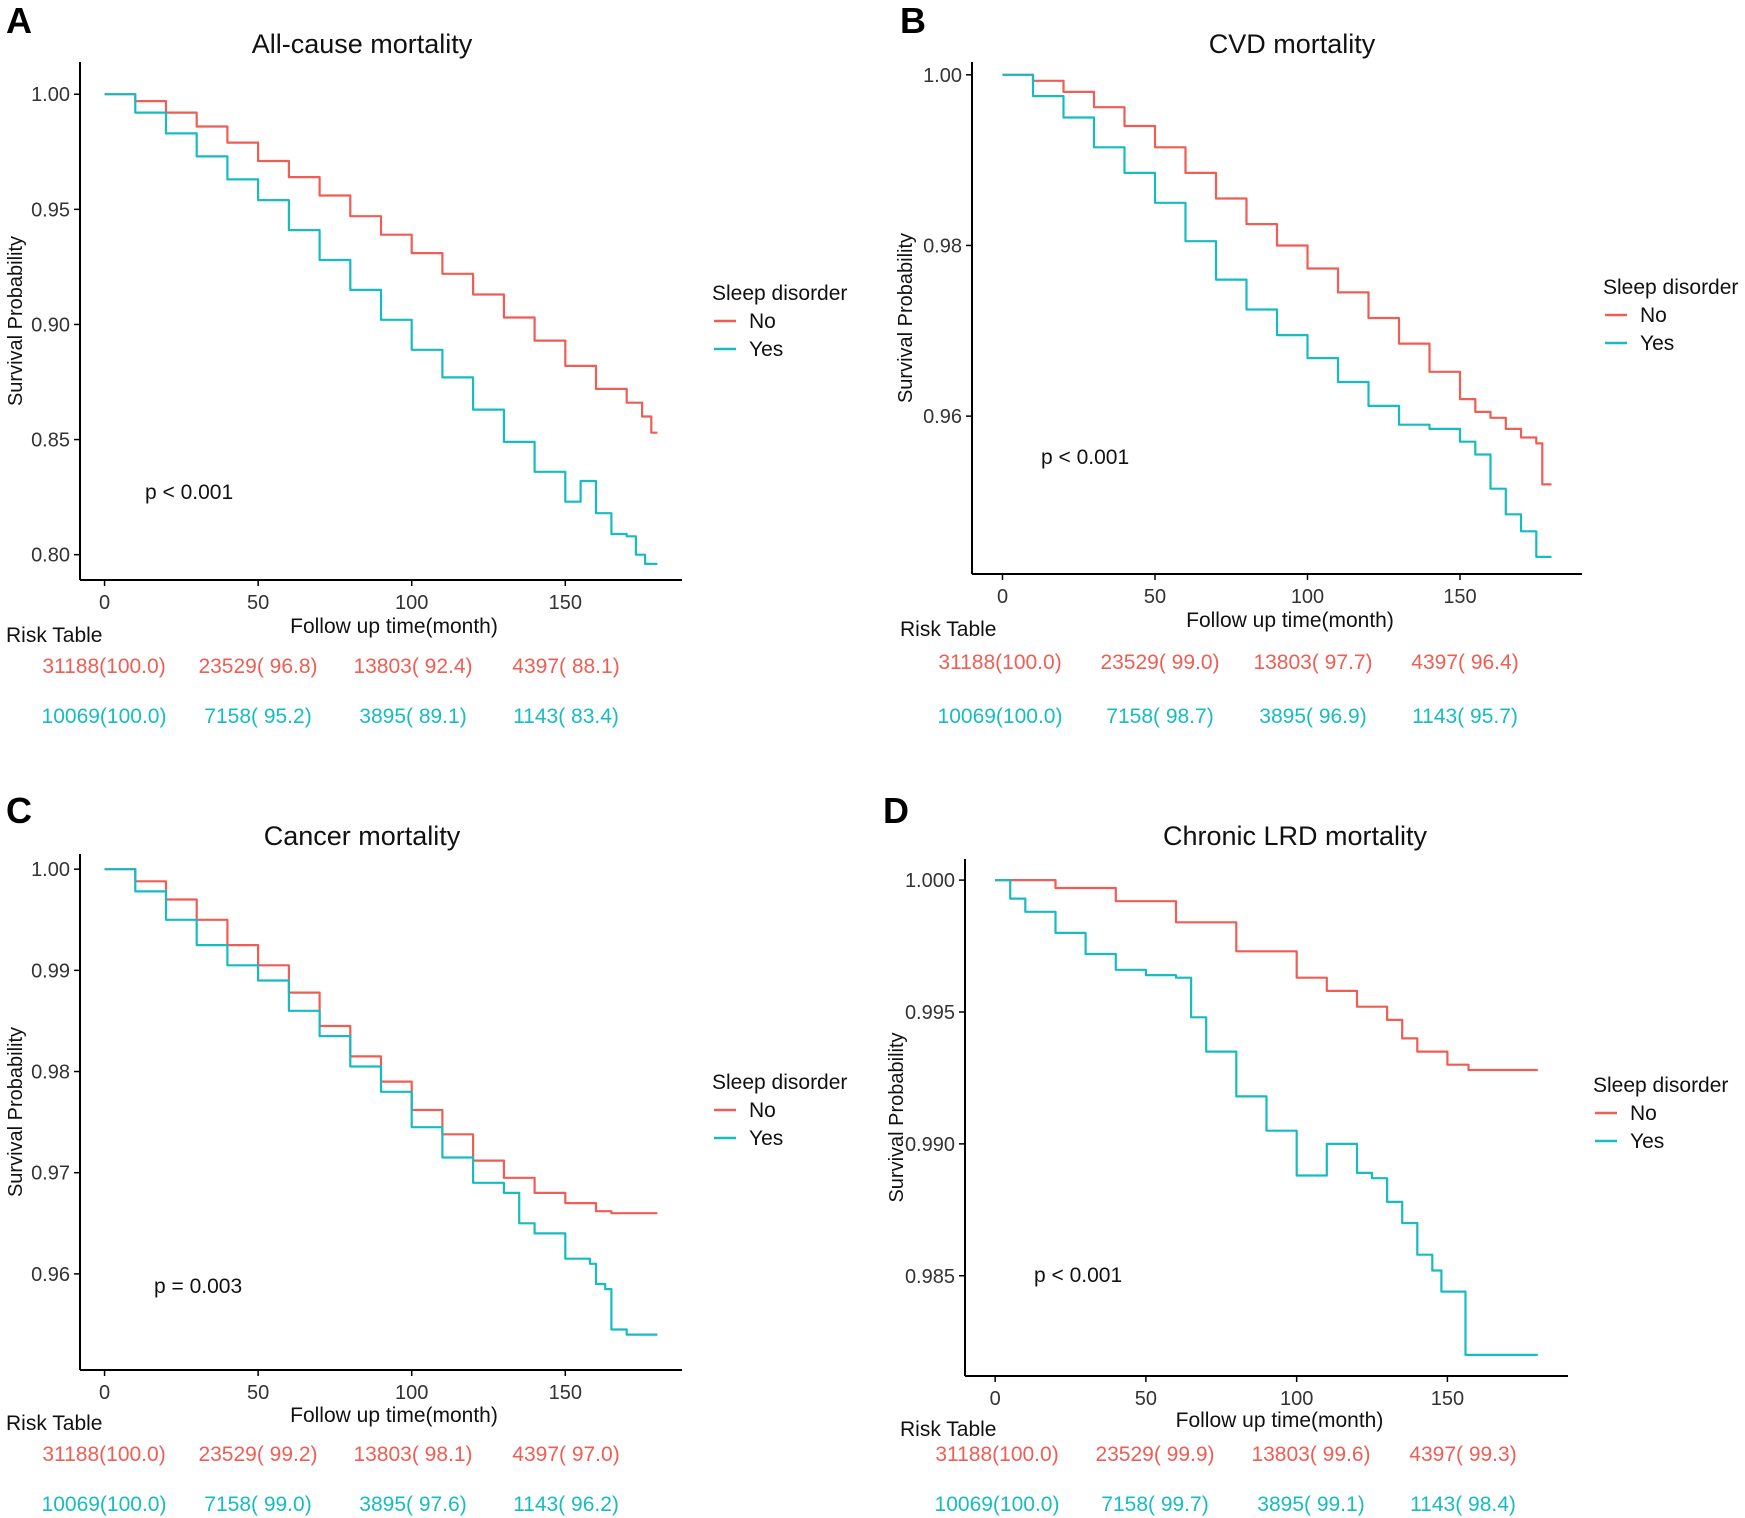 The width and height of the screenshot is (1745, 1518). Describe the element at coordinates (930, 1145) in the screenshot. I see `y-tick-label: 0.990` at that location.